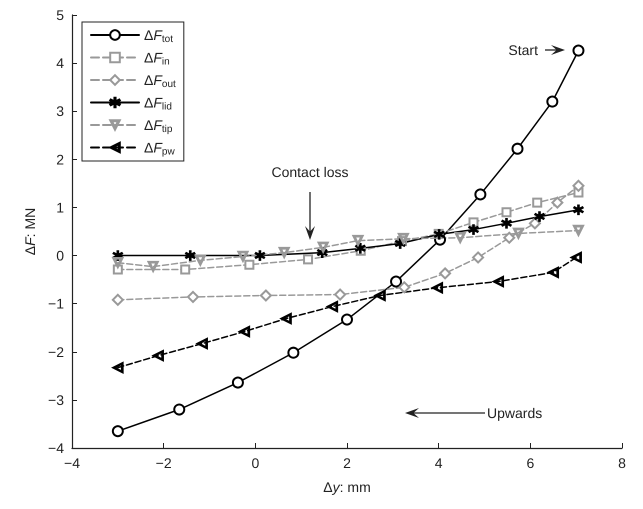 The image size is (643, 509). What do you see at coordinates (56, 352) in the screenshot?
I see `y-tick-label: −2` at bounding box center [56, 352].